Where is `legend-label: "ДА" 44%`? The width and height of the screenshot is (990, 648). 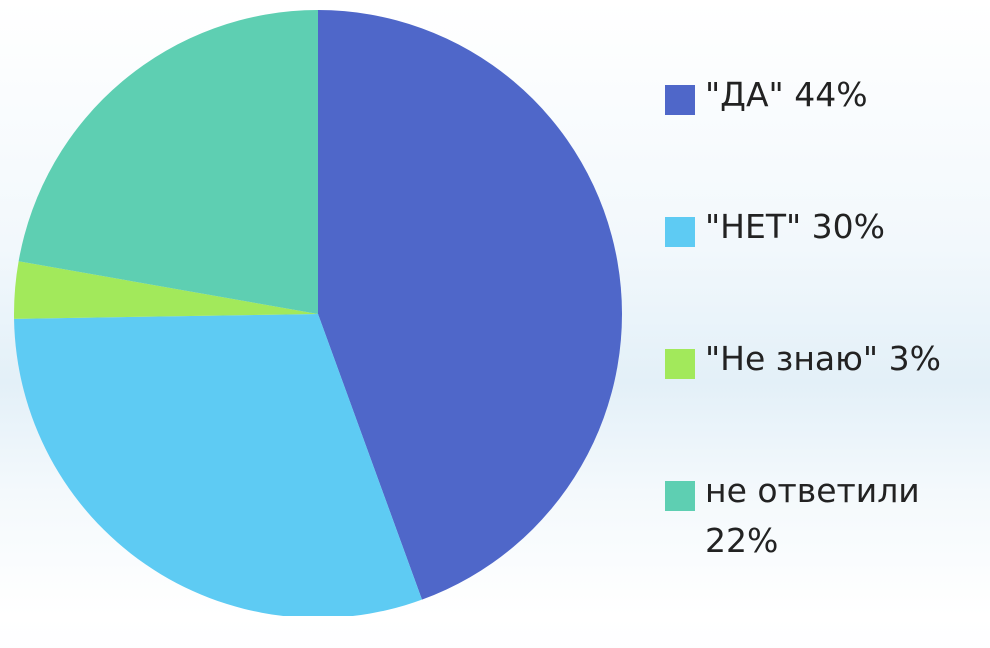 legend-label: "ДА" 44% is located at coordinates (786, 94).